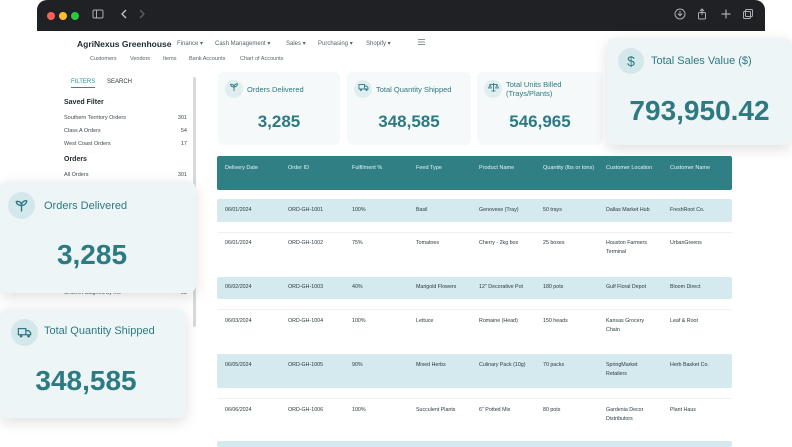 The width and height of the screenshot is (792, 447). What do you see at coordinates (497, 168) in the screenshot?
I see `column-header: Product Name` at bounding box center [497, 168].